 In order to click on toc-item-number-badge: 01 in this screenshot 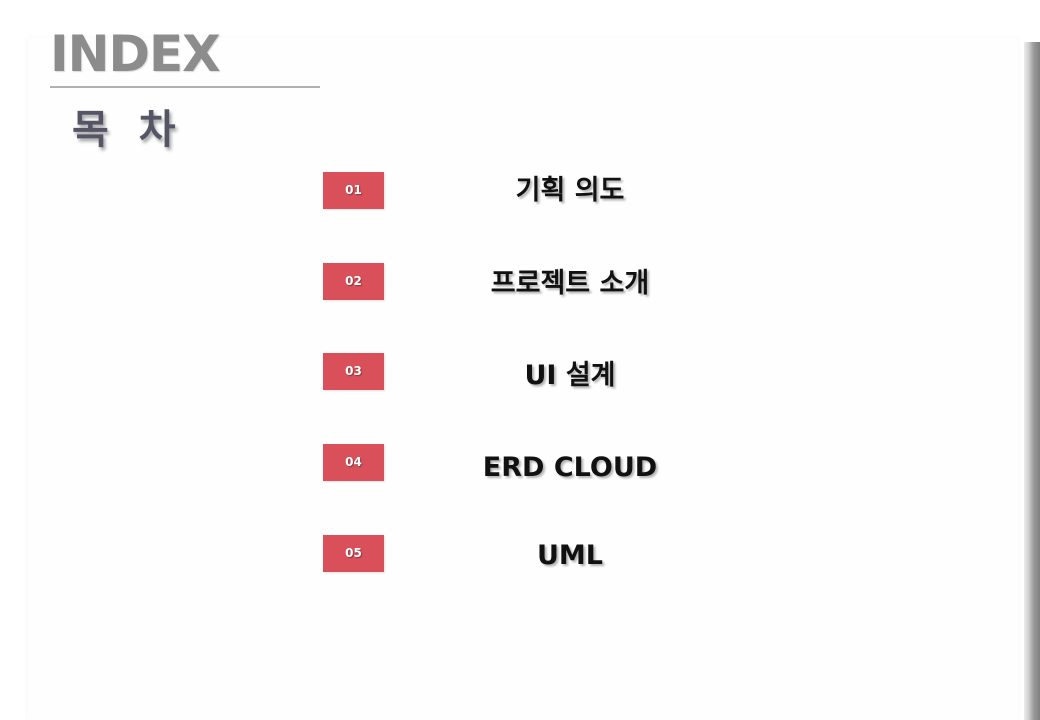, I will do `click(353, 190)`.